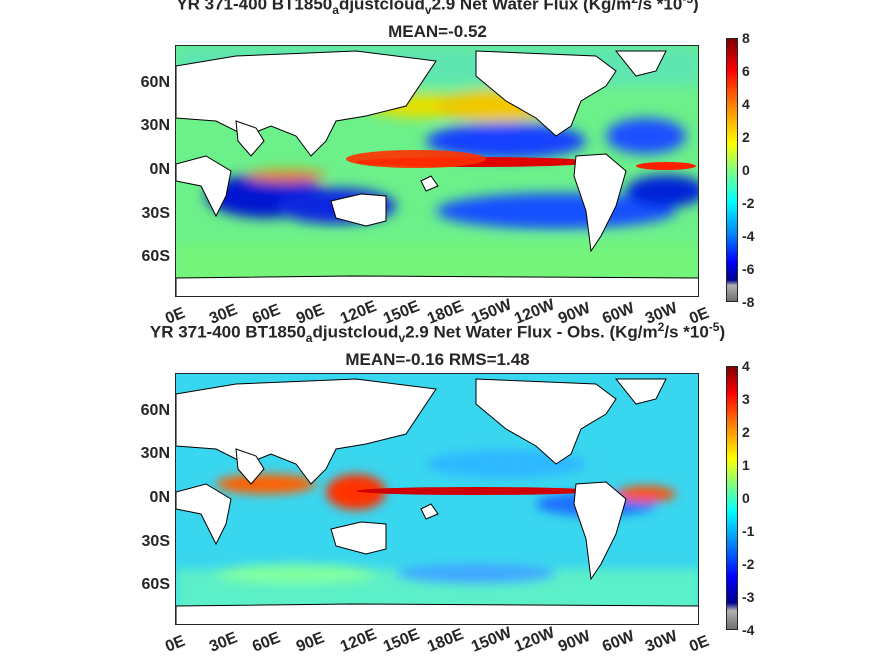 Image resolution: width=875 pixels, height=657 pixels. What do you see at coordinates (746, 38) in the screenshot?
I see `top-colorbar-tick: 8` at bounding box center [746, 38].